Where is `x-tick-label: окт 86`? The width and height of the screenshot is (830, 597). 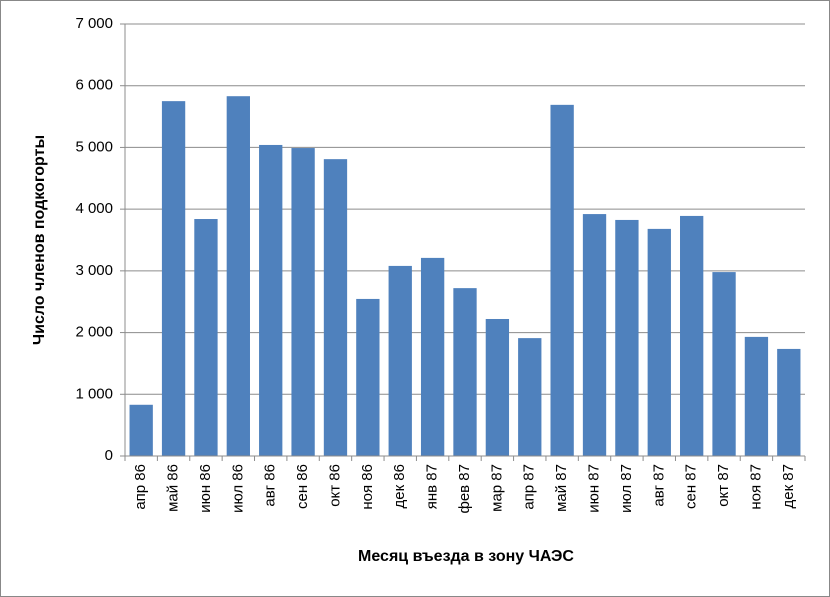
x-tick-label: окт 86 is located at coordinates (334, 485).